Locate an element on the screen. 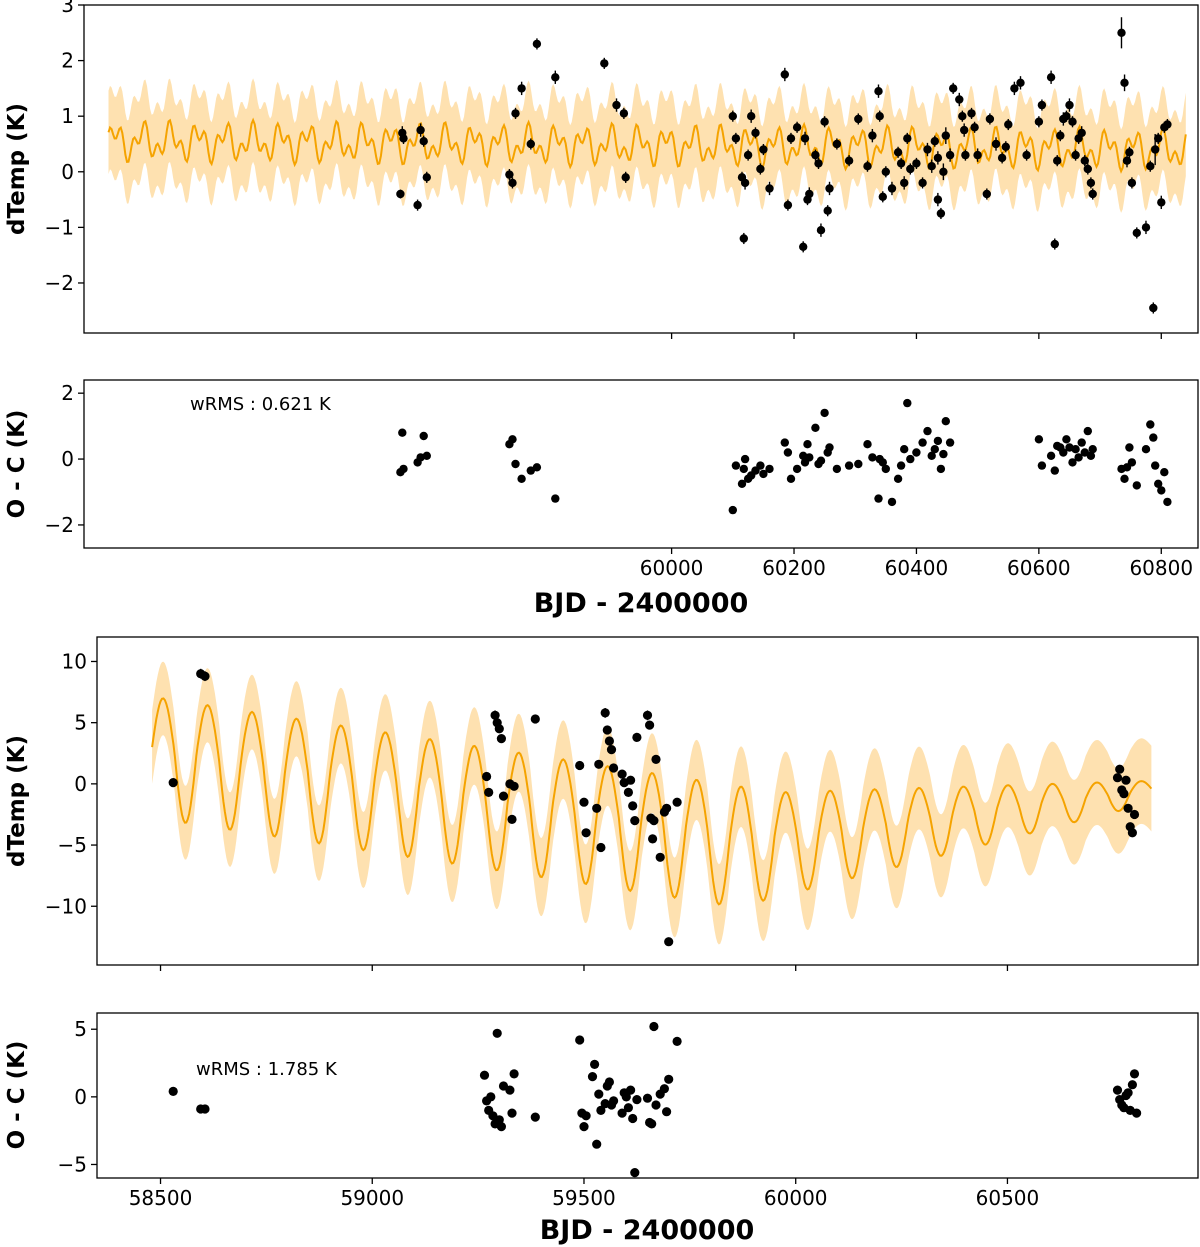 This screenshot has width=1200, height=1247. y-tick-label: −1 is located at coordinates (59, 227).